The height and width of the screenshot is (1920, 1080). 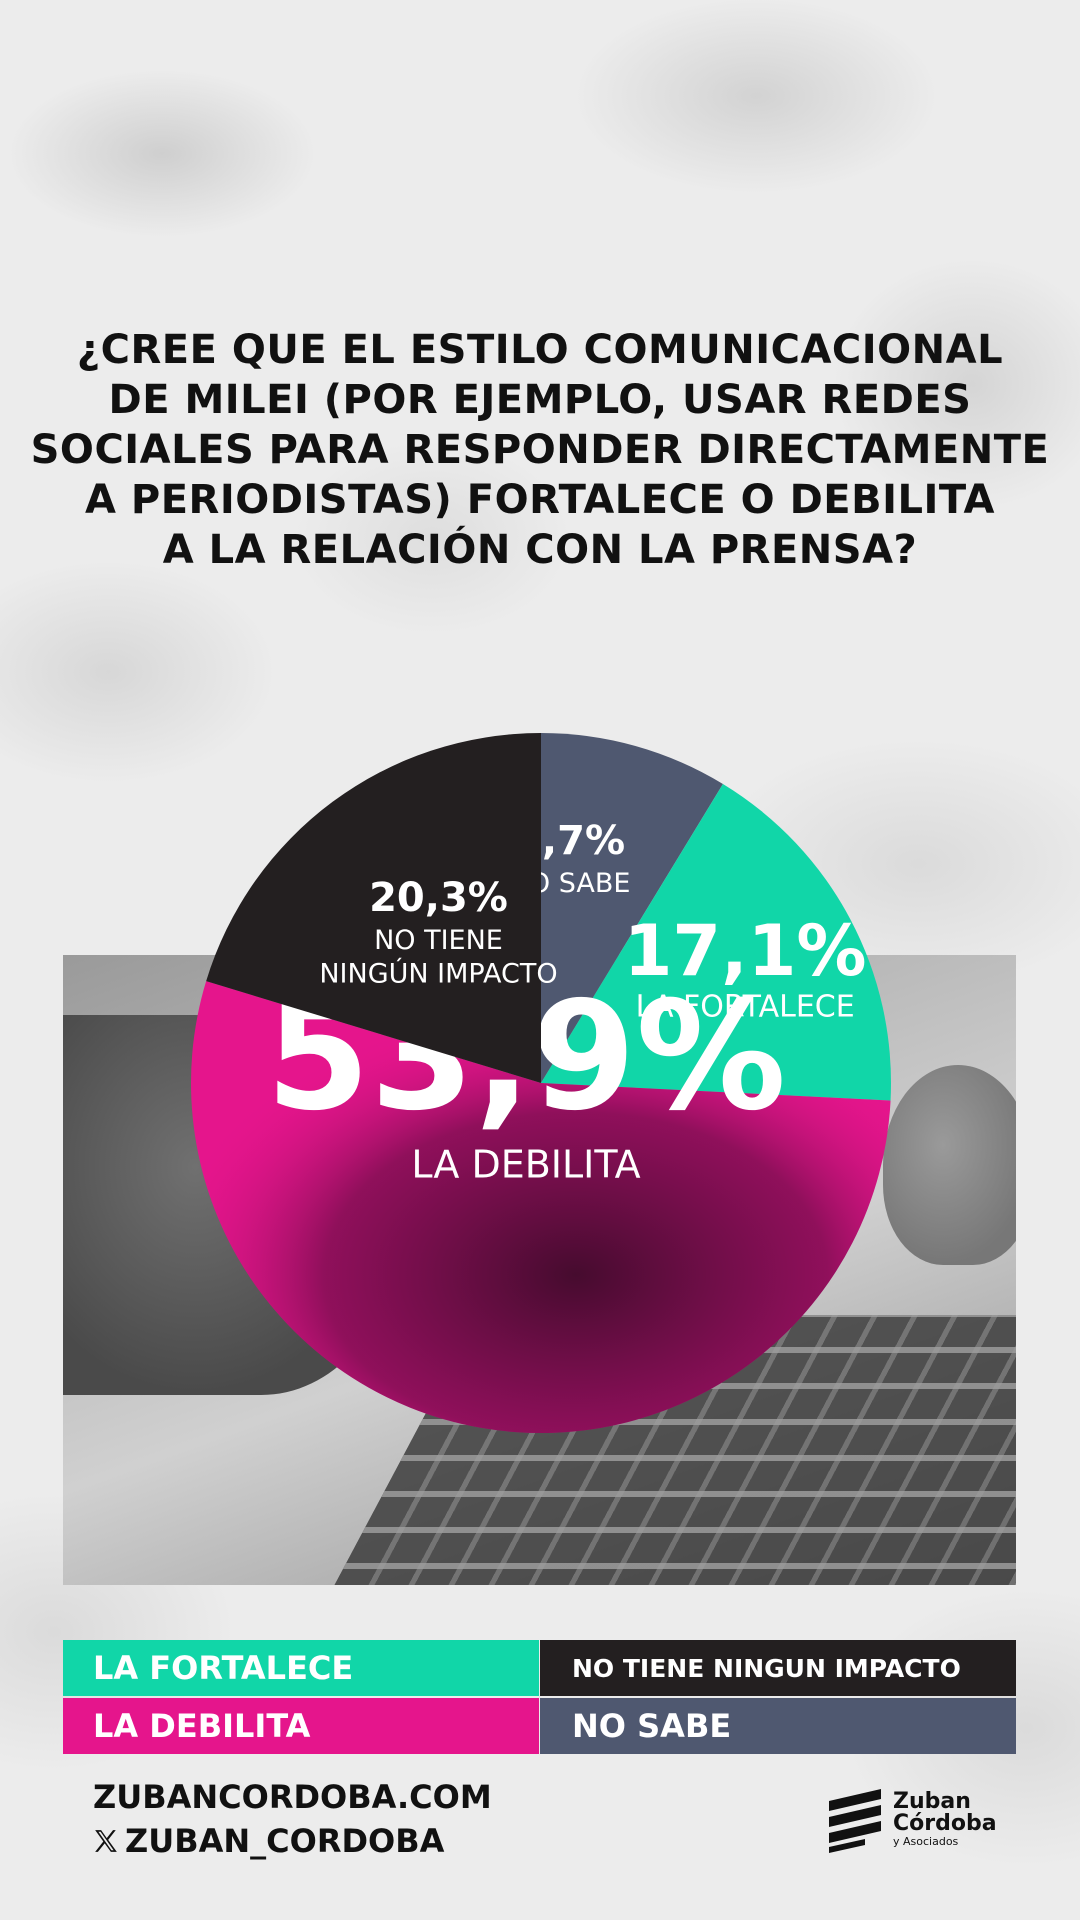 I want to click on slice-label-ningun-impacto: NO TIENE, so click(x=438, y=940).